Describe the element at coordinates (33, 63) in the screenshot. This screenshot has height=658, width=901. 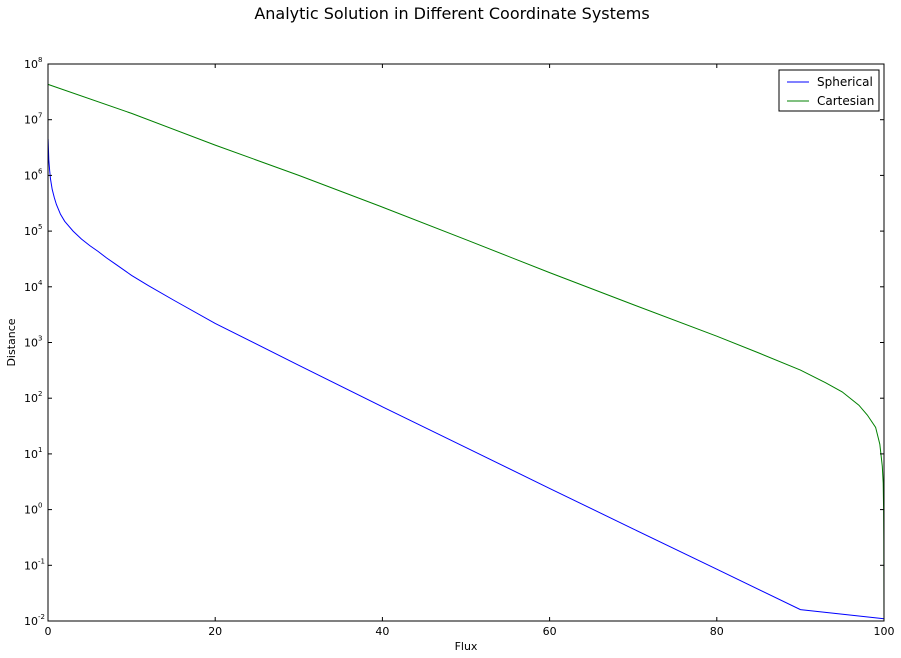
I see `y-tick-label: 10⁸` at that location.